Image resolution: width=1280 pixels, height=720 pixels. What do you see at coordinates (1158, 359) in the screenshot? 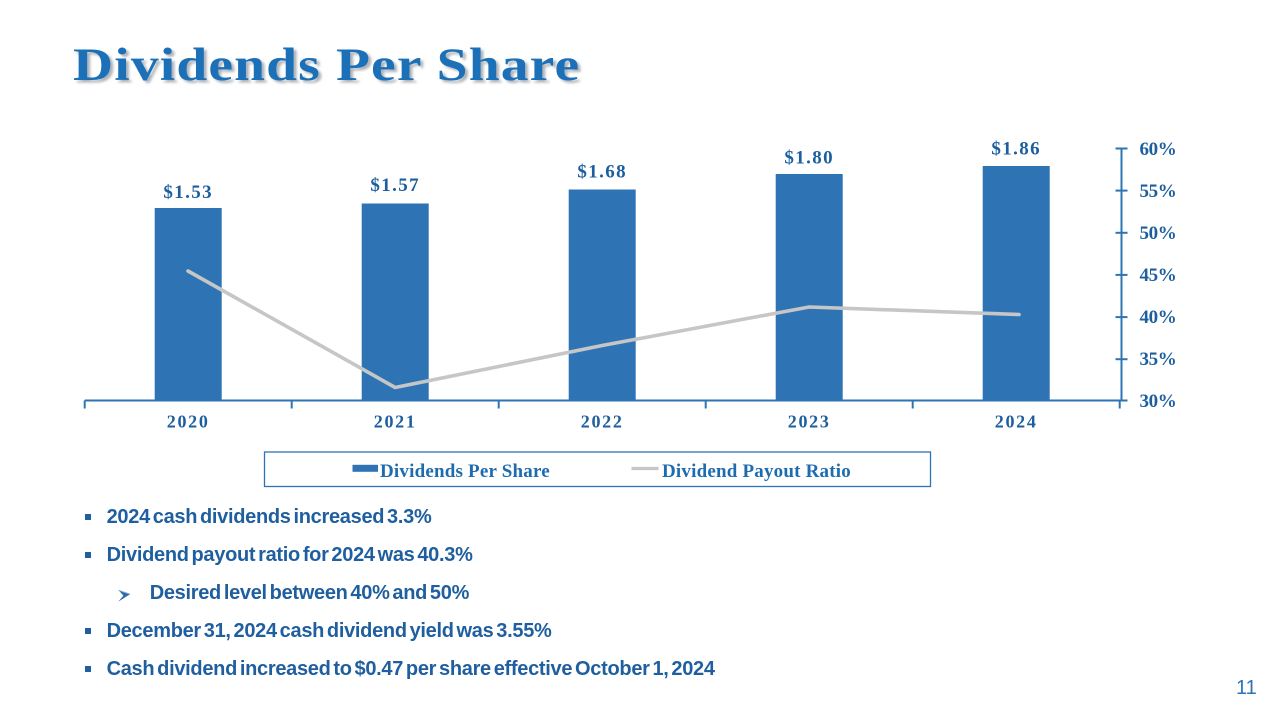
I see `svg-text: 35%` at bounding box center [1158, 359].